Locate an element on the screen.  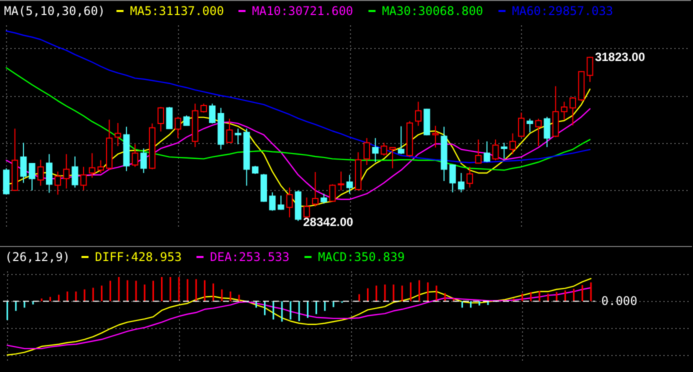
legend-label: MA60:29857.033 is located at coordinates (563, 11).